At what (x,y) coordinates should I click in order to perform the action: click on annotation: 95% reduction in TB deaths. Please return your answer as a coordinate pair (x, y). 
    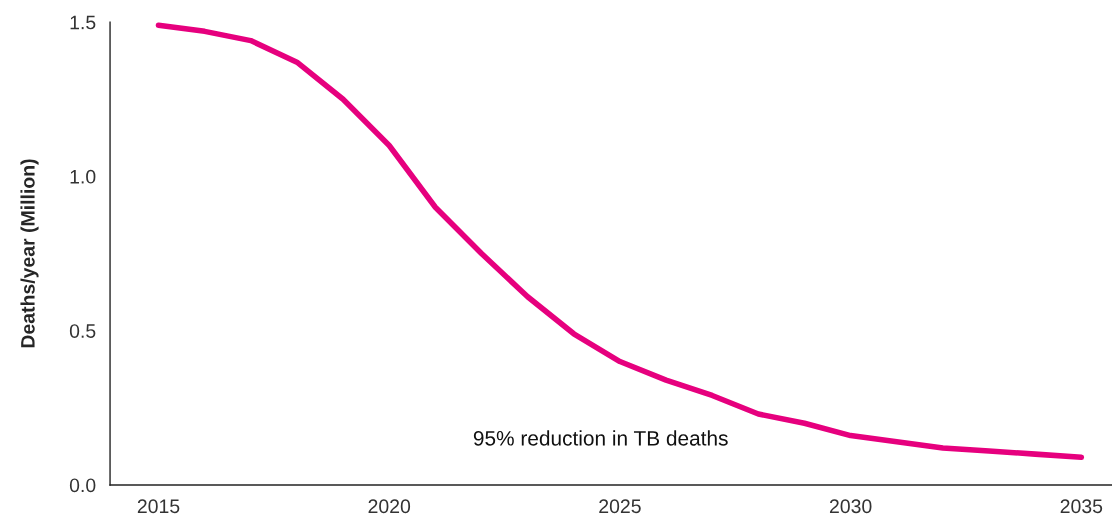
    Looking at the image, I should click on (600, 438).